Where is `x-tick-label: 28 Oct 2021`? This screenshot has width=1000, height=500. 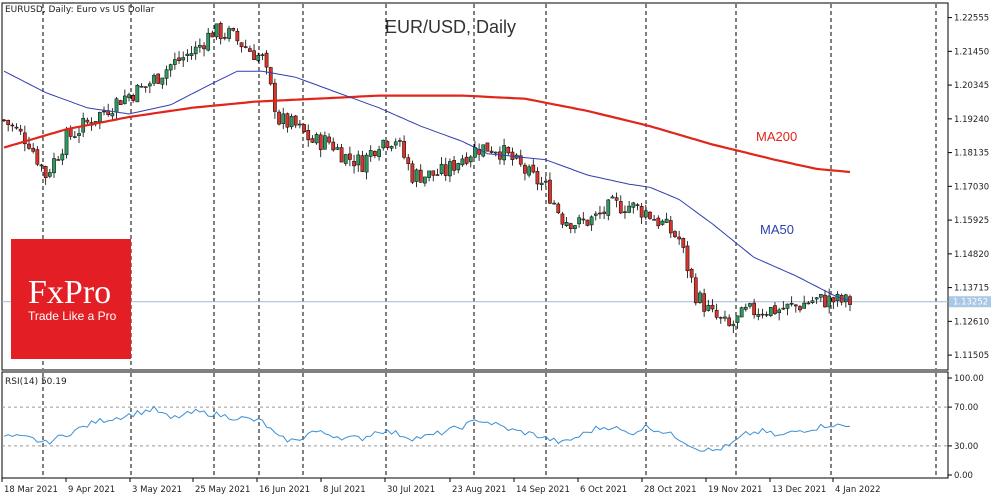 x-tick-label: 28 Oct 2021 is located at coordinates (670, 490).